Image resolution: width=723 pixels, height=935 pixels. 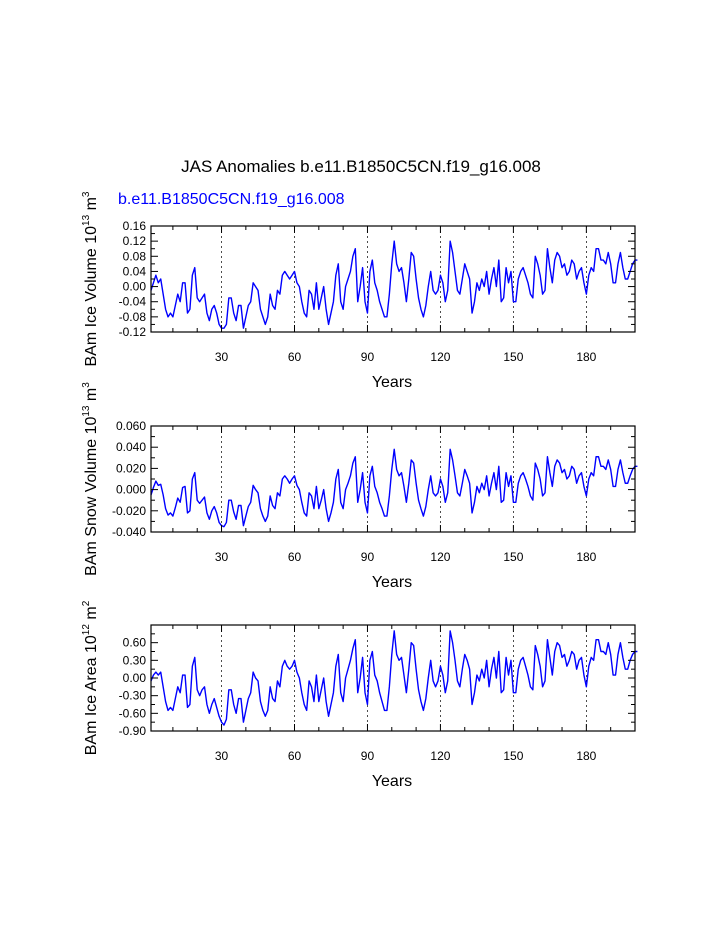 What do you see at coordinates (133, 317) in the screenshot?
I see `ytick-label: -0.08` at bounding box center [133, 317].